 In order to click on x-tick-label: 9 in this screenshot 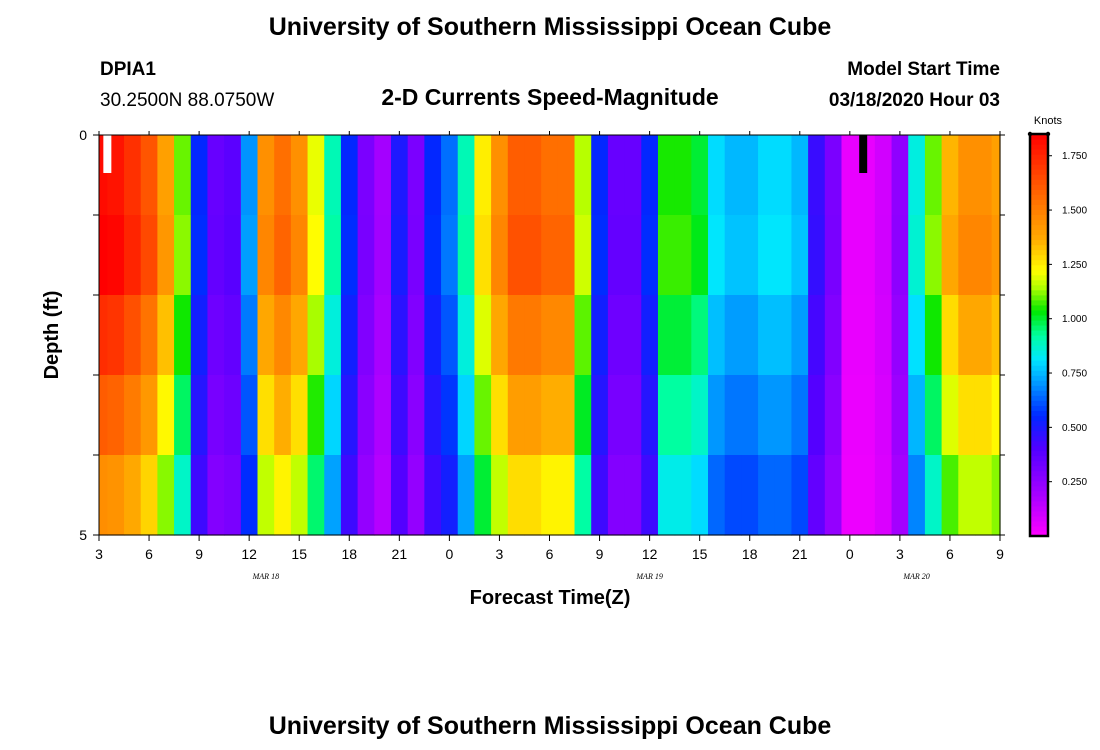, I will do `click(600, 554)`.